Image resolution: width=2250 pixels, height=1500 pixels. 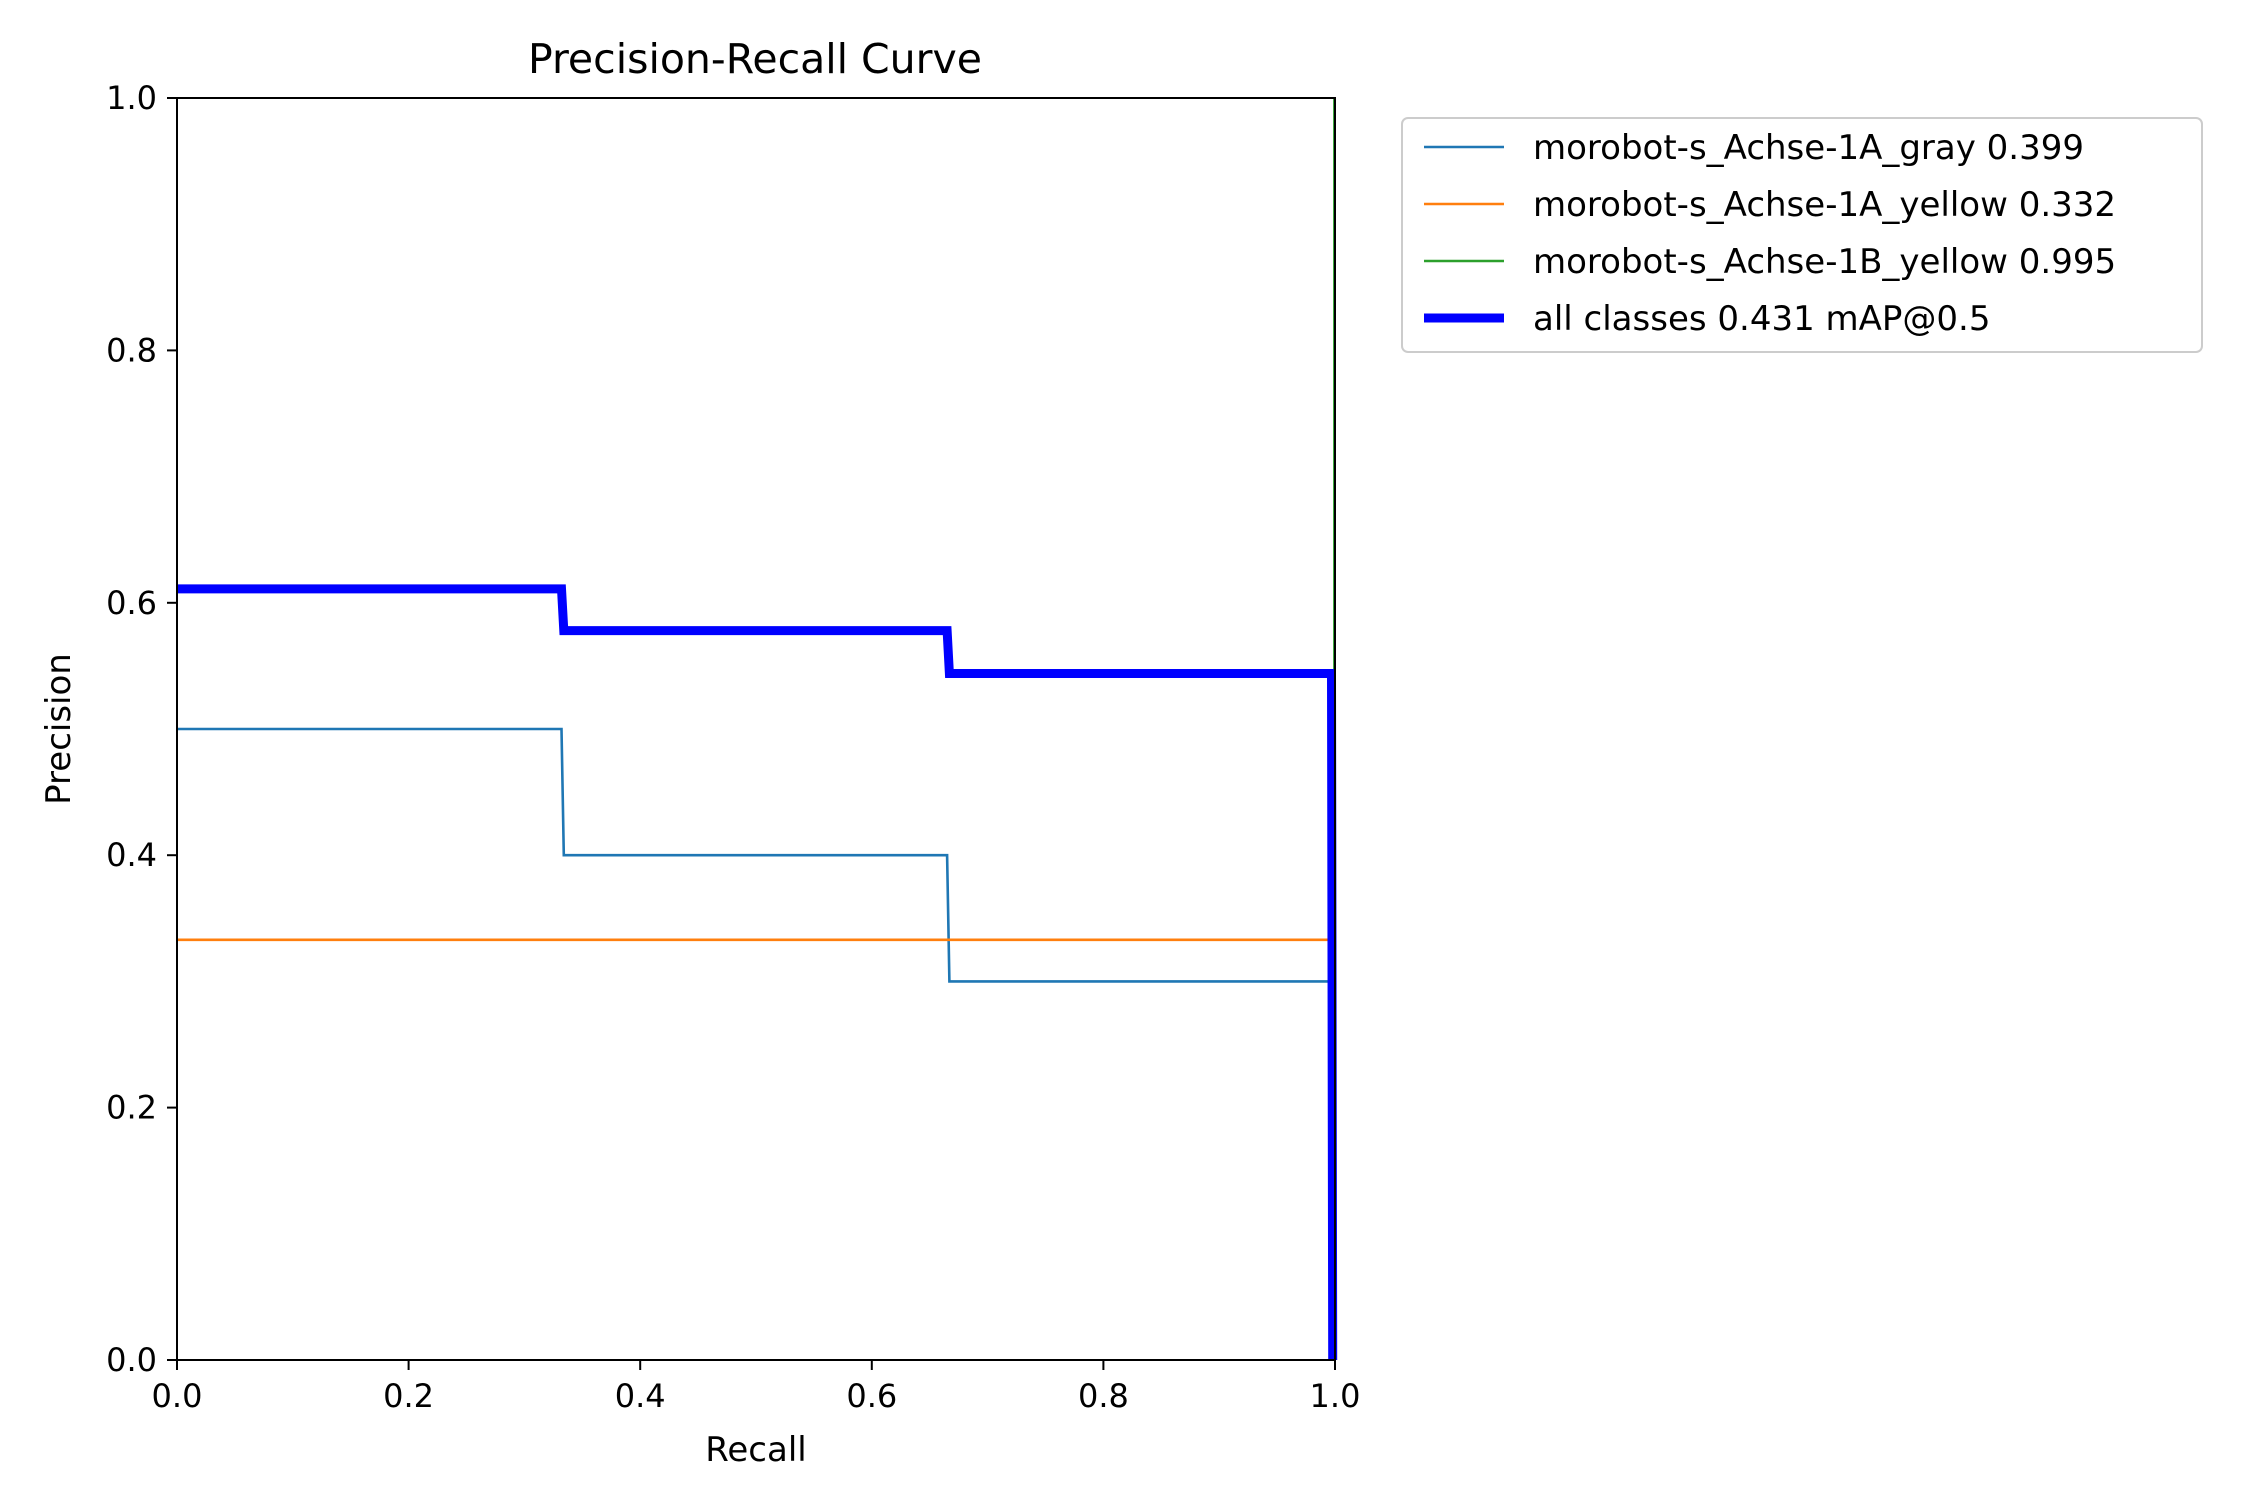 What do you see at coordinates (1335, 1396) in the screenshot?
I see `x-tick-label: 1.0` at bounding box center [1335, 1396].